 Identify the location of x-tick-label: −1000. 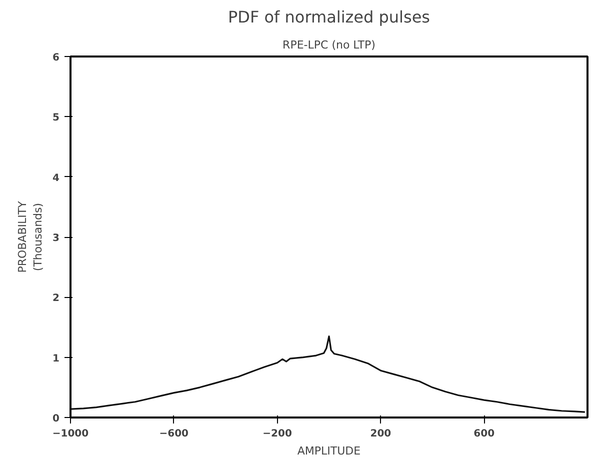
(70, 434).